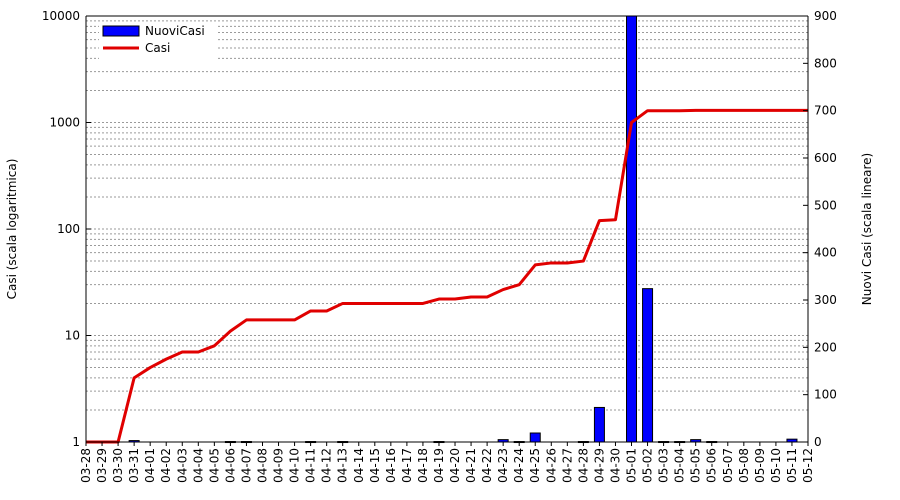 The width and height of the screenshot is (900, 500). I want to click on y-tick-label: 1, so click(76, 442).